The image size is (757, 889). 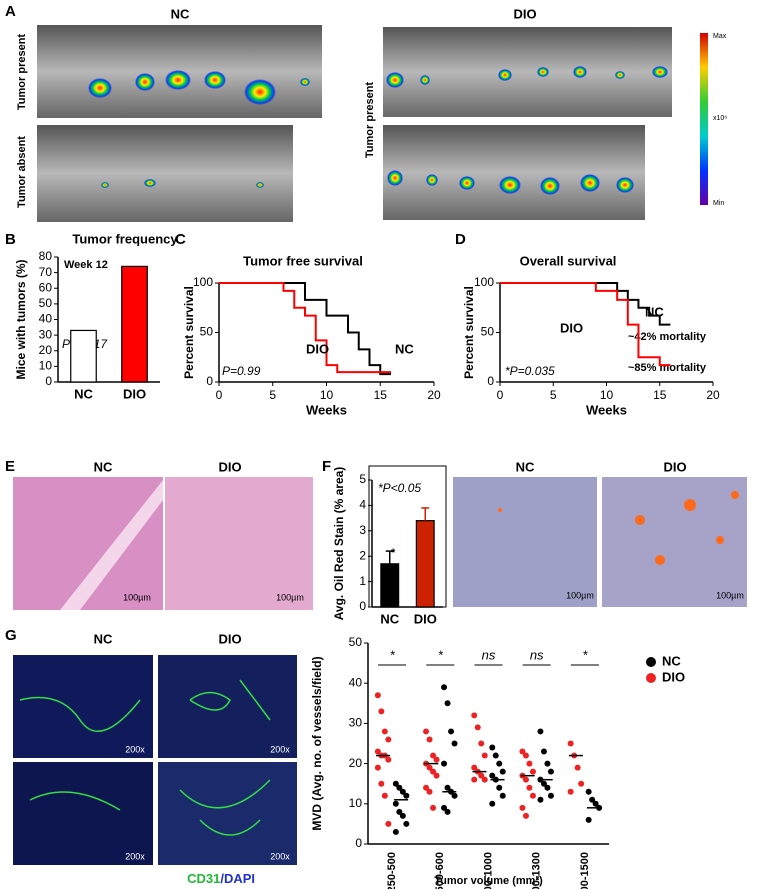 What do you see at coordinates (393, 553) in the screenshot?
I see `annotation: *` at bounding box center [393, 553].